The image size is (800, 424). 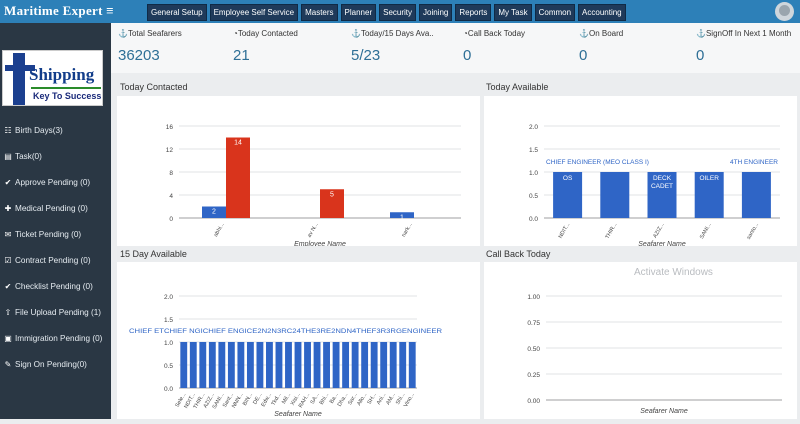 What do you see at coordinates (168, 389) in the screenshot?
I see `y-tick-label: 0.0` at bounding box center [168, 389].